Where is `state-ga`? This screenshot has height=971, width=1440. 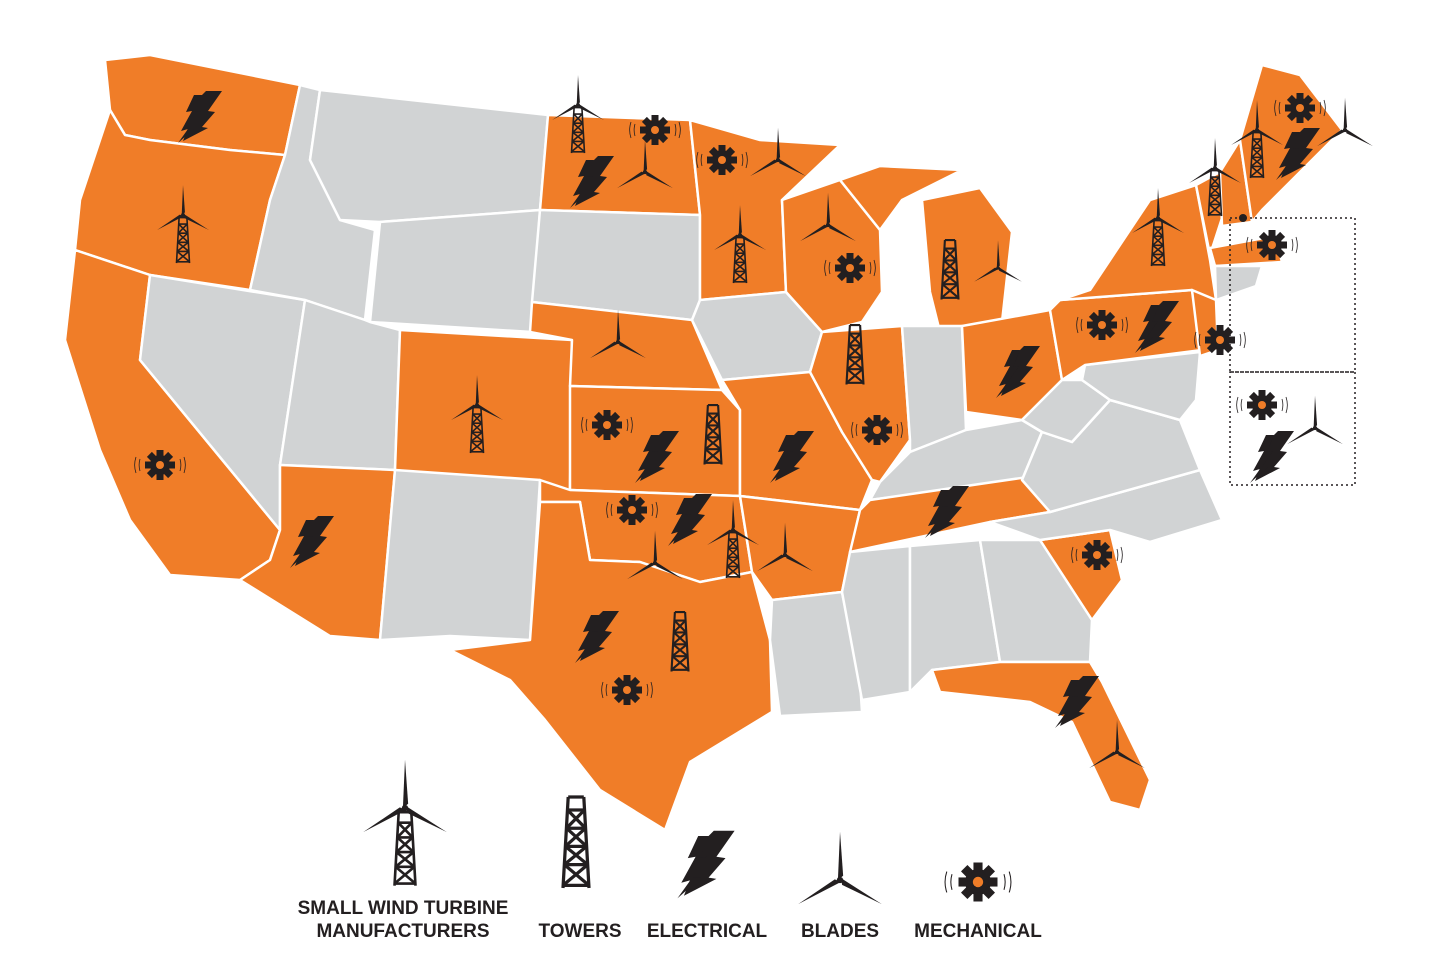
state-ga is located at coordinates (1036, 601).